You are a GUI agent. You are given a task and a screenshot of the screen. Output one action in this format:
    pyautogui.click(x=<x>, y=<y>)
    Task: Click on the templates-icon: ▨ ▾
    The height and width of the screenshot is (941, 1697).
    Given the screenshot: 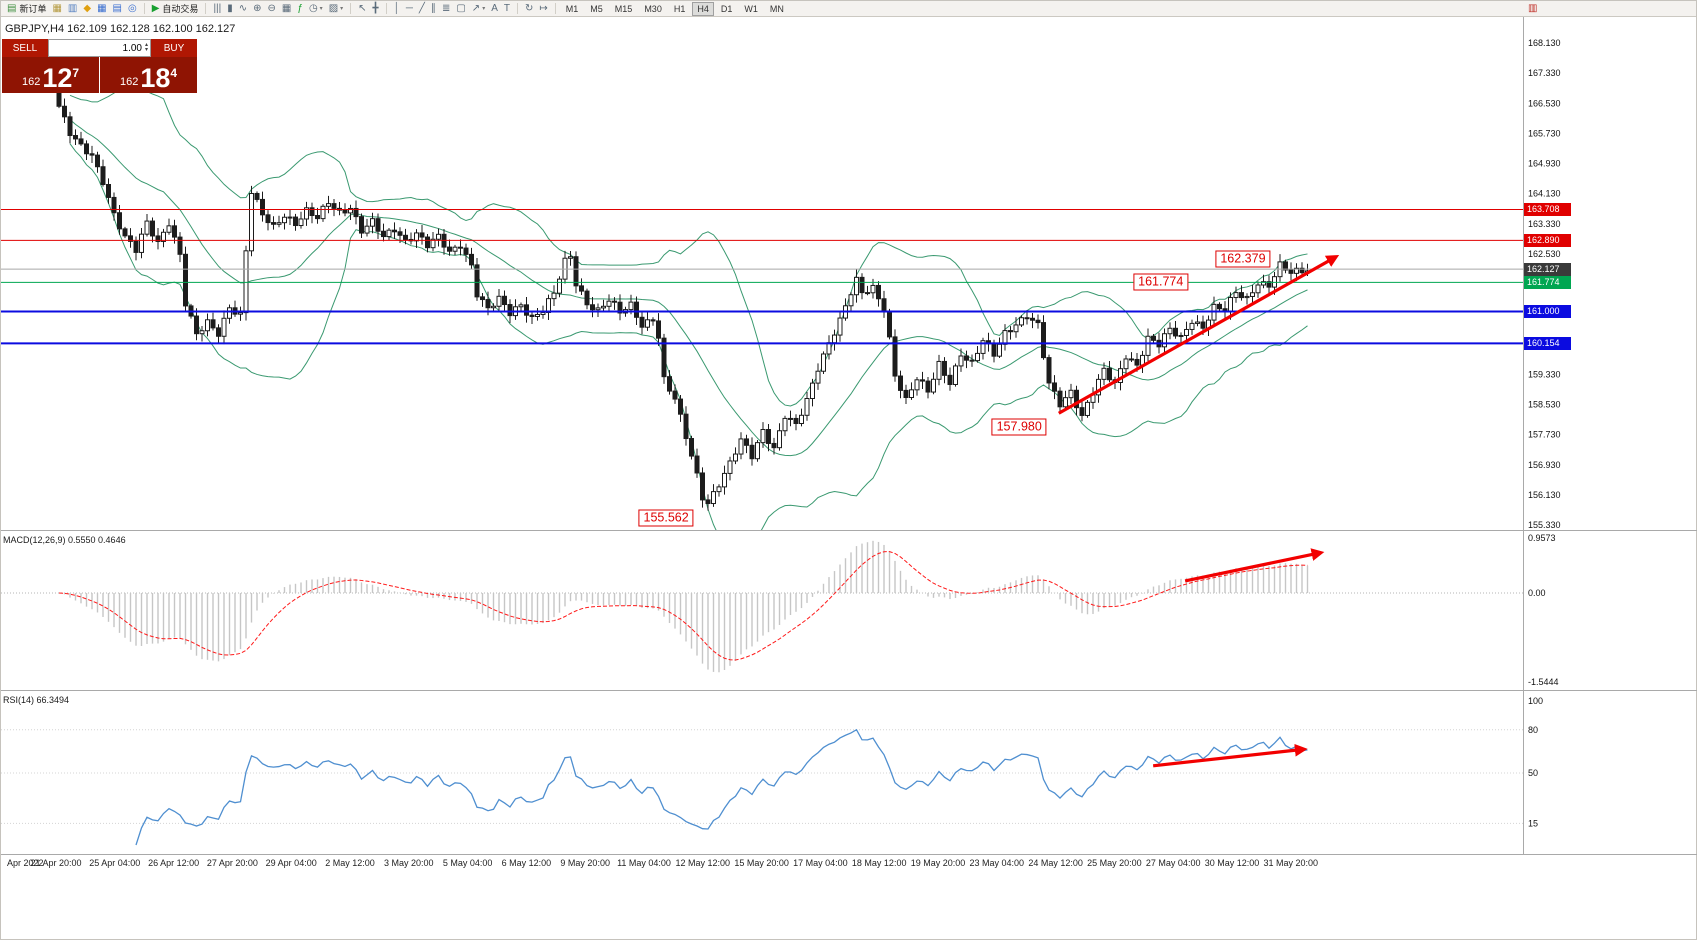 What is the action you would take?
    pyautogui.click(x=336, y=8)
    